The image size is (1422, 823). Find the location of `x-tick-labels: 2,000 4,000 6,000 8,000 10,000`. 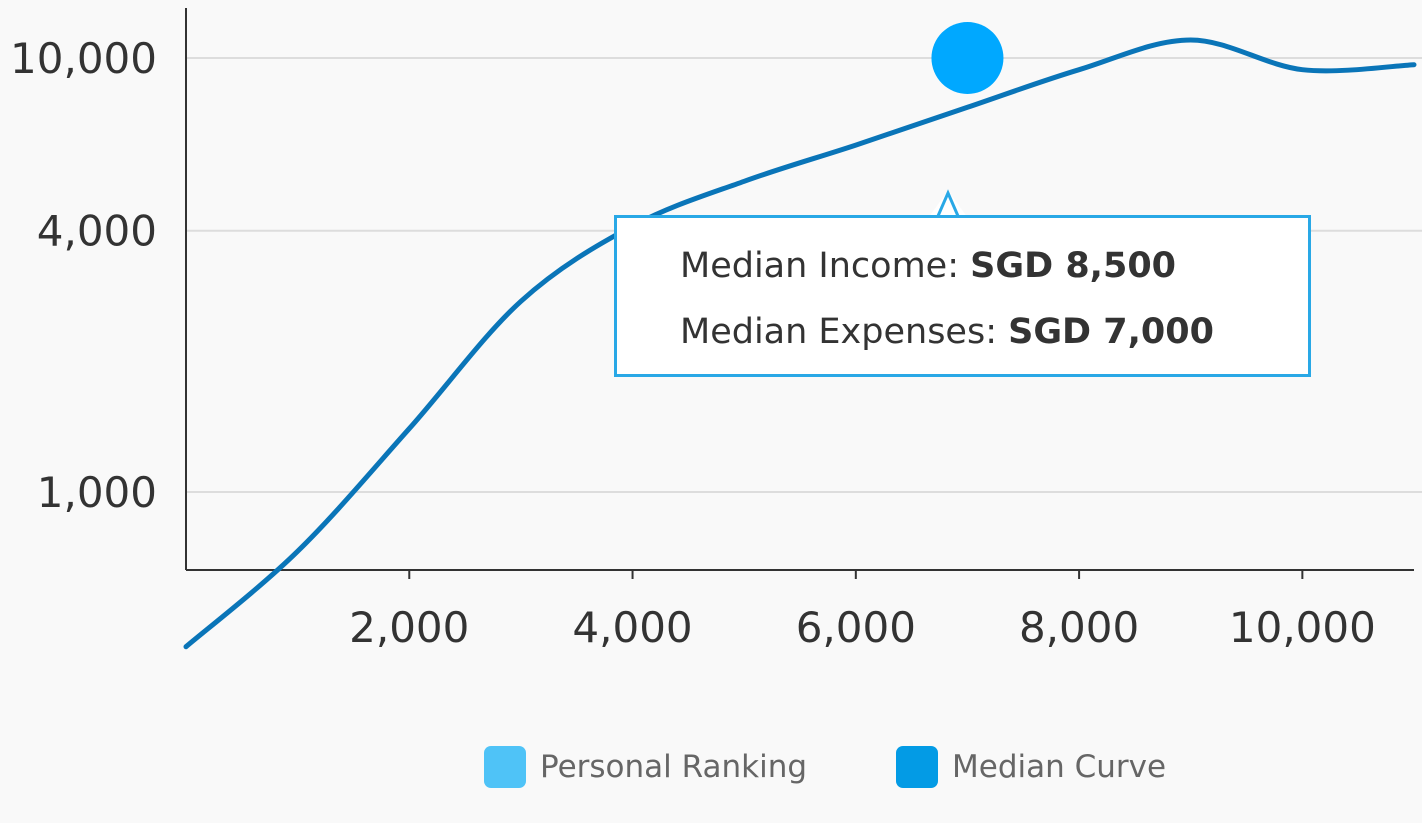

x-tick-labels: 2,000 4,000 6,000 8,000 10,000 is located at coordinates (862, 627).